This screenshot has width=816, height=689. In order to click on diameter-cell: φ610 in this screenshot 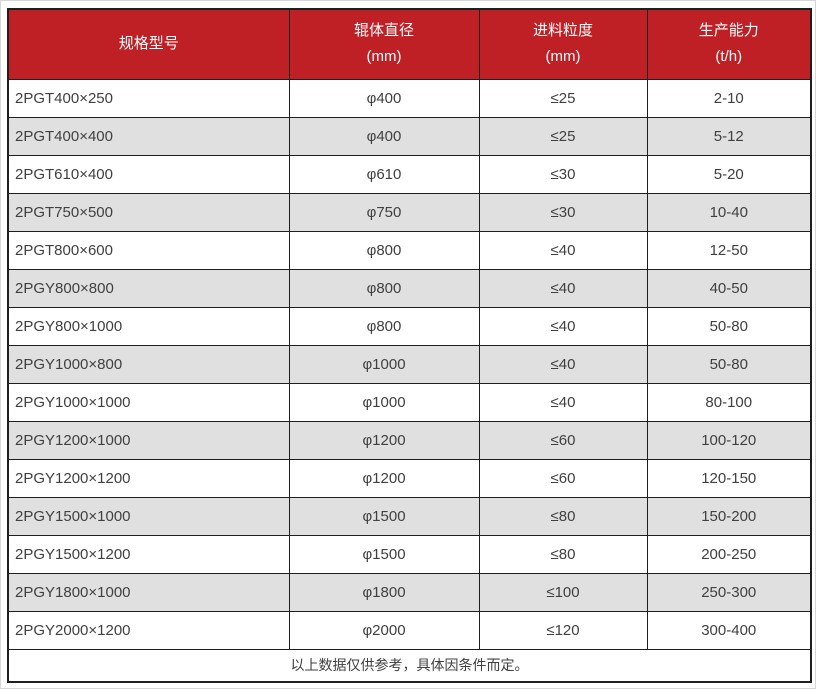, I will do `click(384, 174)`.